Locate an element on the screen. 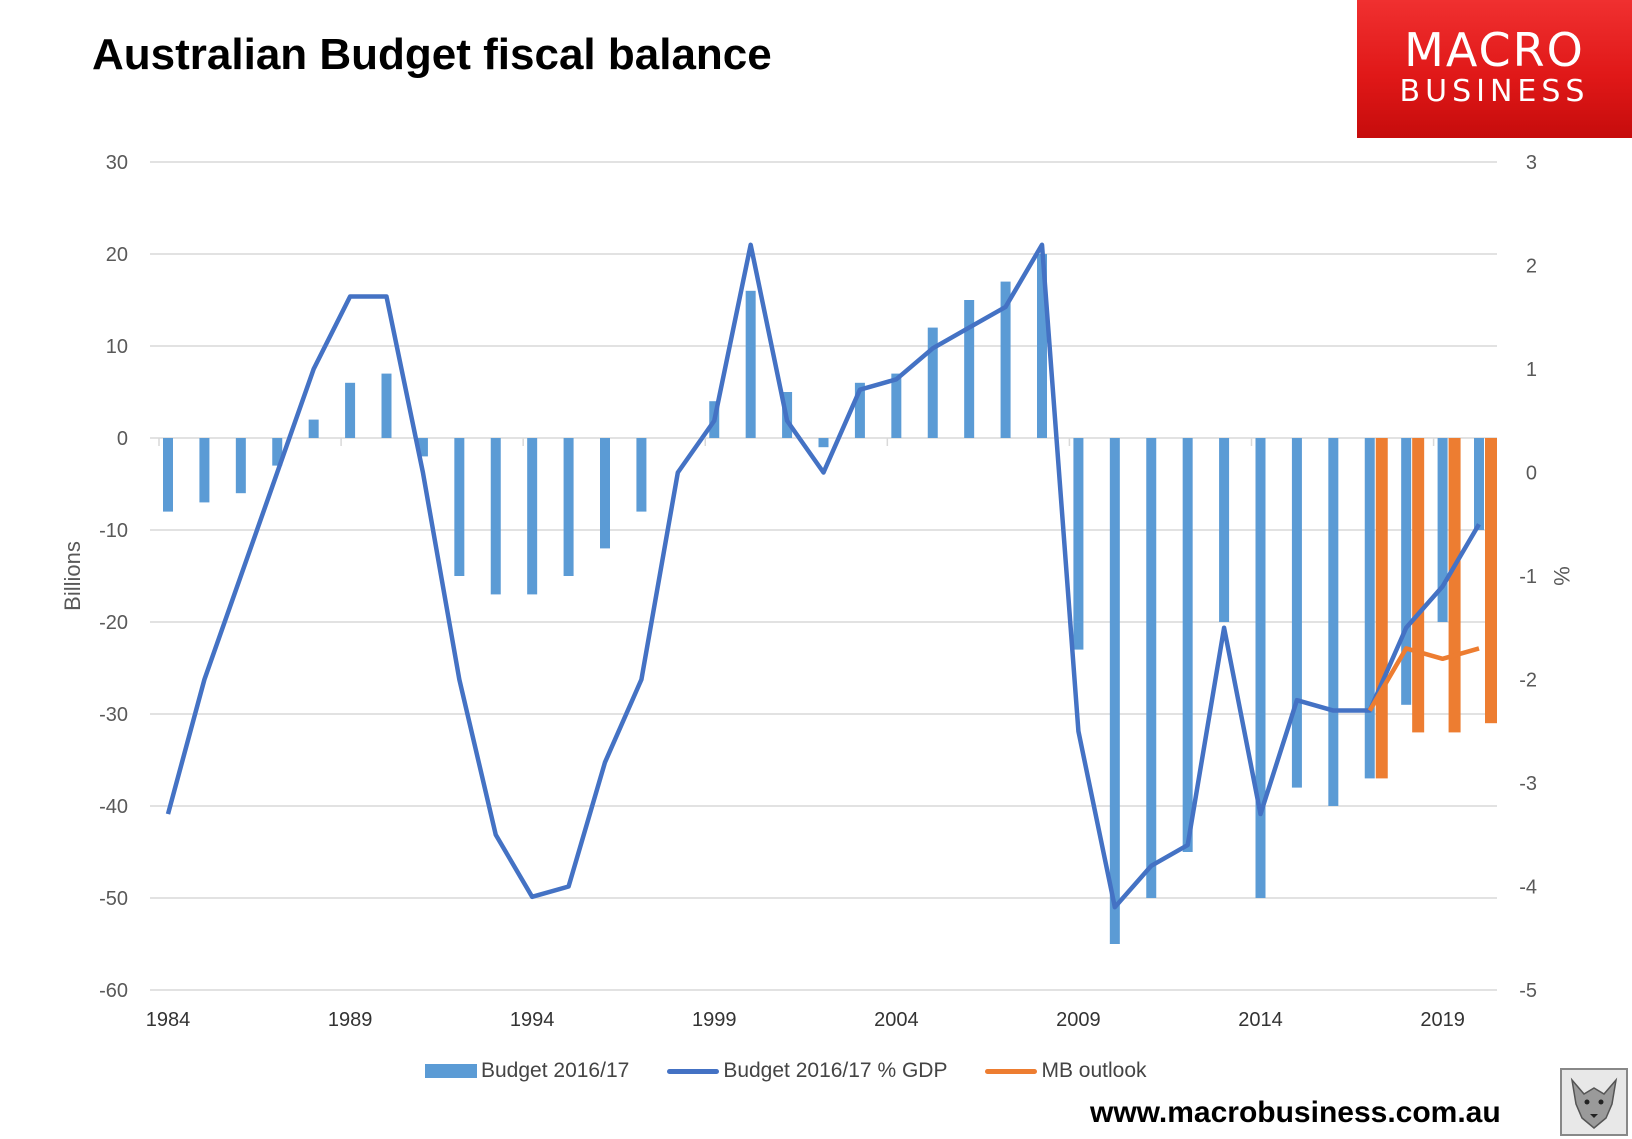 This screenshot has width=1632, height=1139. legend-swatch-mb is located at coordinates (1011, 1071).